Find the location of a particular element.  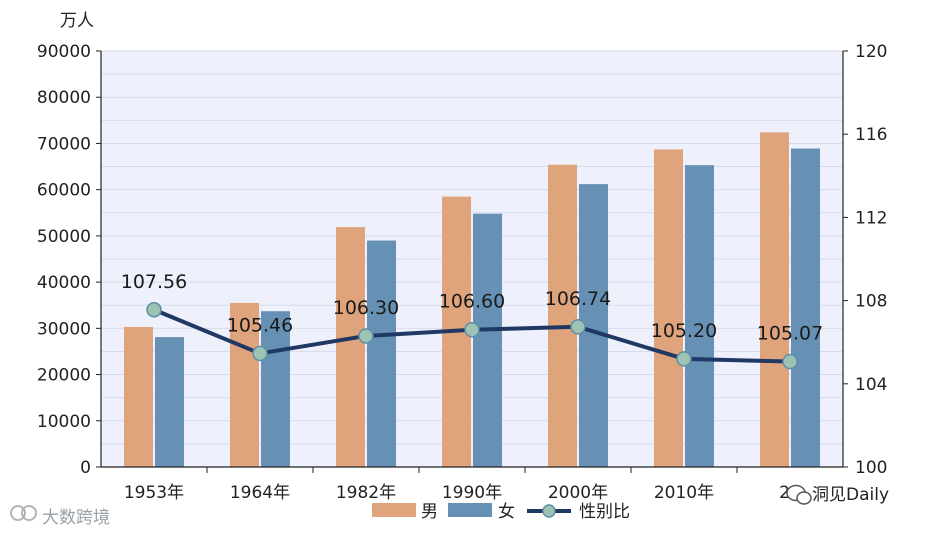

y-tick-label: 80000 is located at coordinates (64, 98).